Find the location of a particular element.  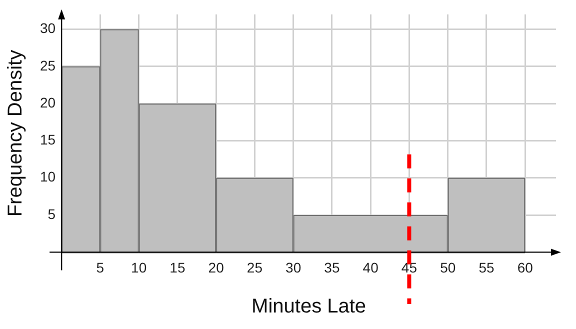

x-tick-label: 55 is located at coordinates (486, 267).